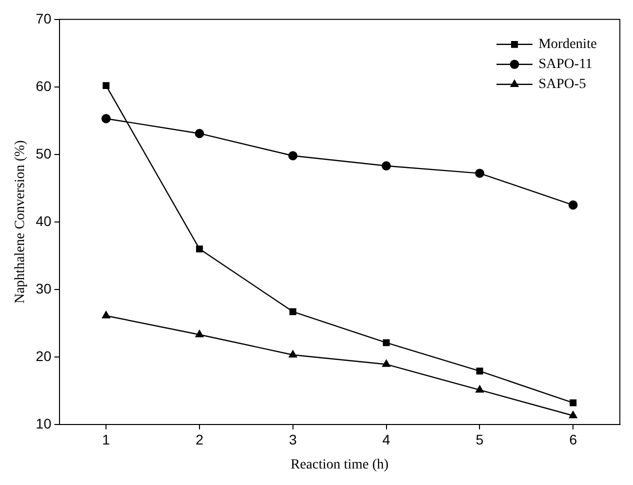 Image resolution: width=633 pixels, height=485 pixels. What do you see at coordinates (44, 423) in the screenshot?
I see `y-tick-label: 10` at bounding box center [44, 423].